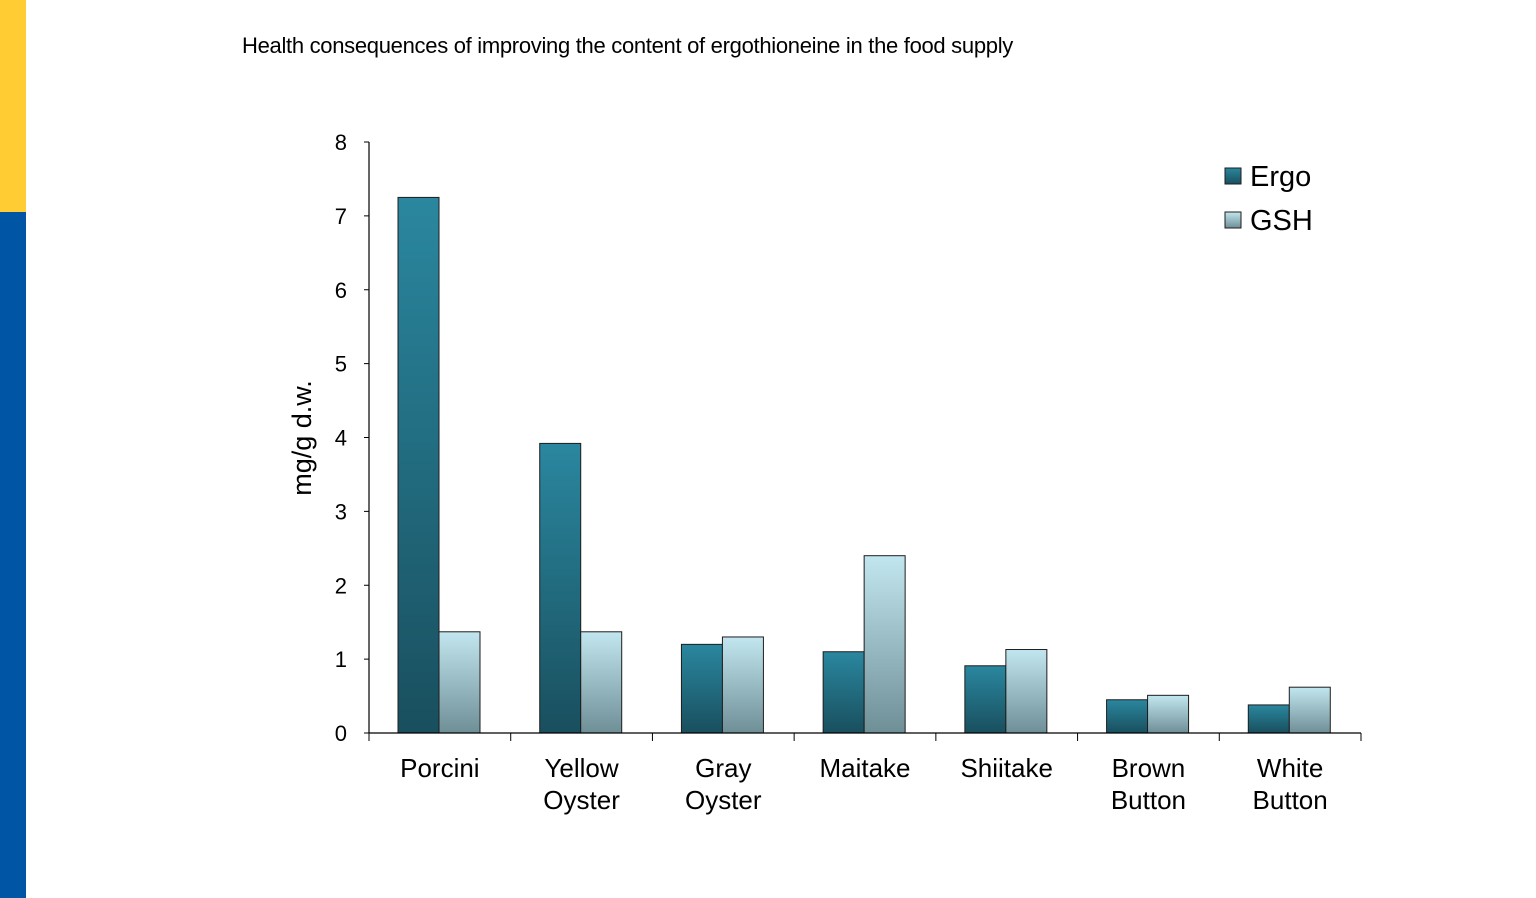  What do you see at coordinates (439, 768) in the screenshot?
I see `x-tick-label: Porcini` at bounding box center [439, 768].